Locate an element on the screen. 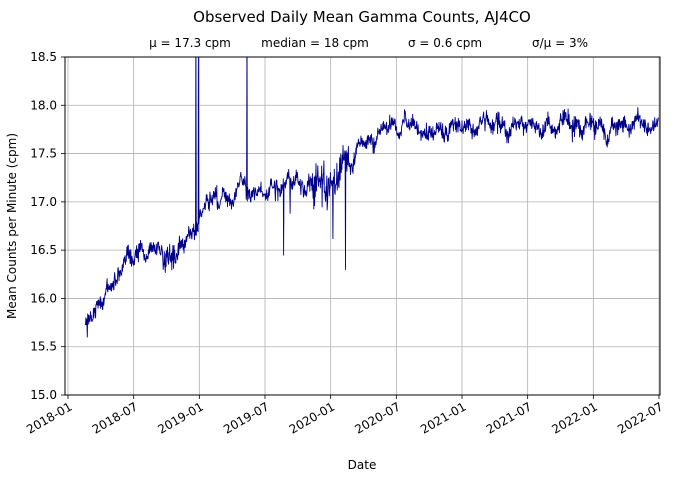 Image resolution: width=692 pixels, height=482 pixels. stat-mu: μ = 17.3 cpm is located at coordinates (190, 43).